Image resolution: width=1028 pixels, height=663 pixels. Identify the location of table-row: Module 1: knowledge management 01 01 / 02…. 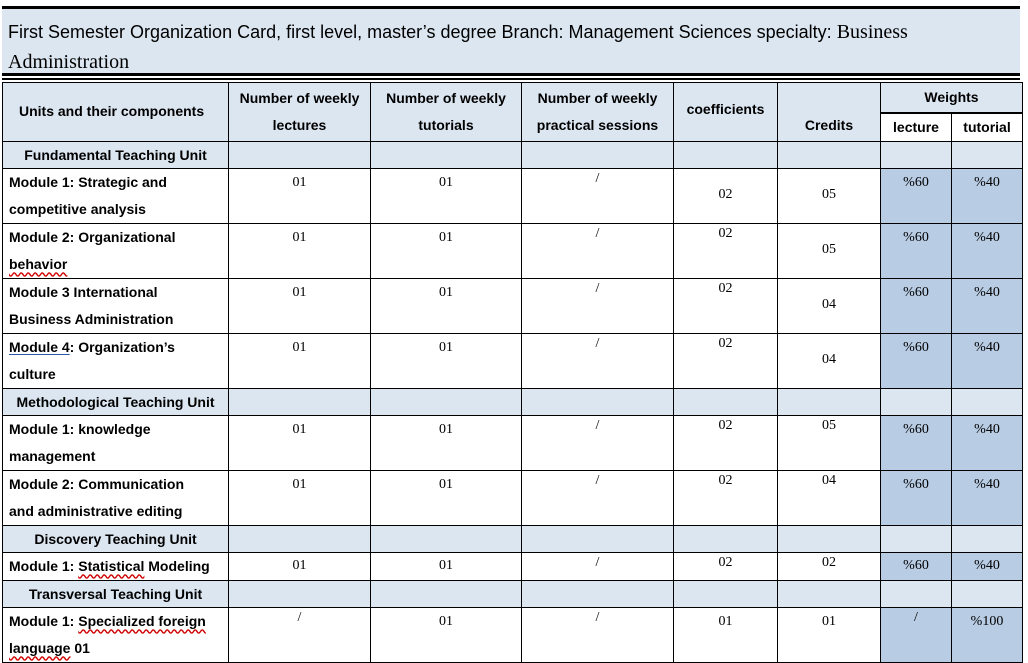
(513, 442).